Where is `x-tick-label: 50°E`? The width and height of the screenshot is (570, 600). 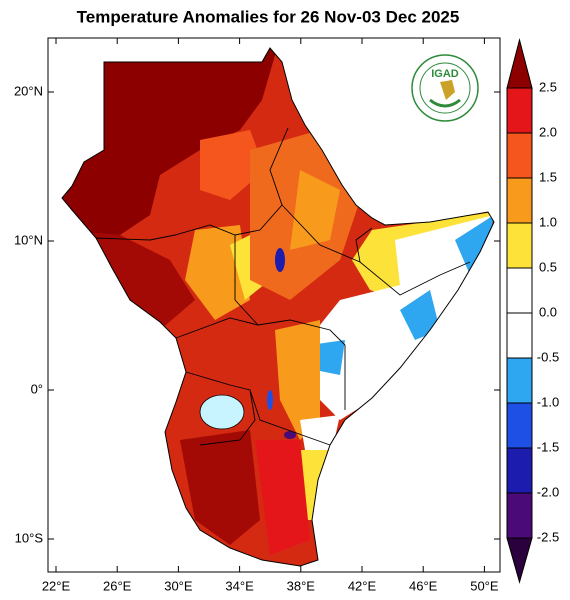 x-tick-label: 50°E is located at coordinates (484, 585).